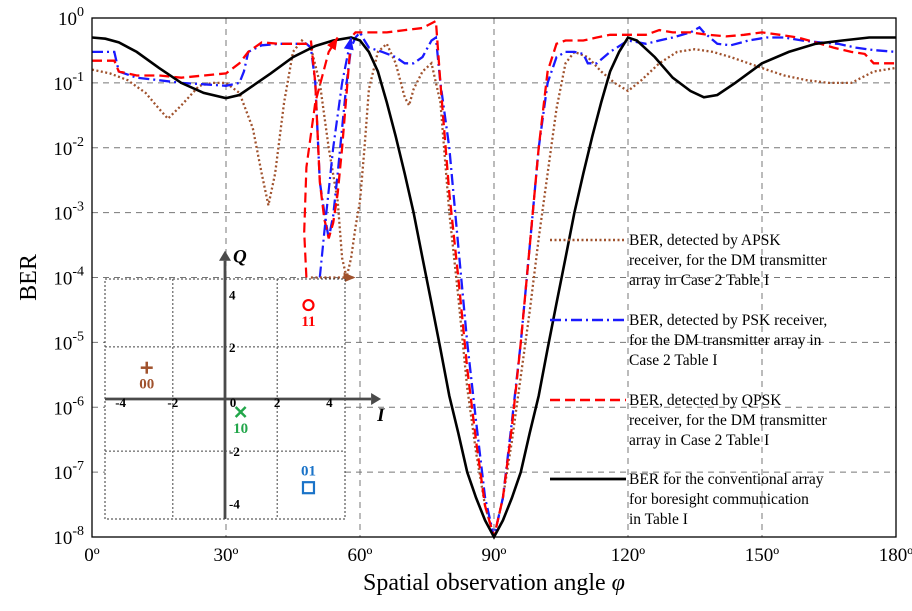 The height and width of the screenshot is (611, 912). What do you see at coordinates (658, 519) in the screenshot?
I see `legend-text-4: in Table I` at bounding box center [658, 519].